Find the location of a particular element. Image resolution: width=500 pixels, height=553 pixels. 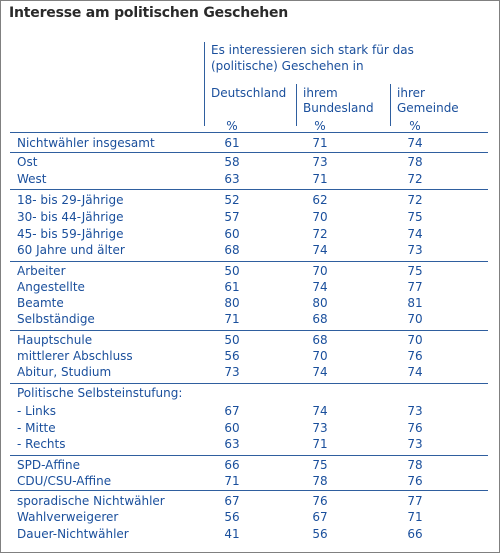

column-header-bundesland: Bundesland is located at coordinates (338, 108).